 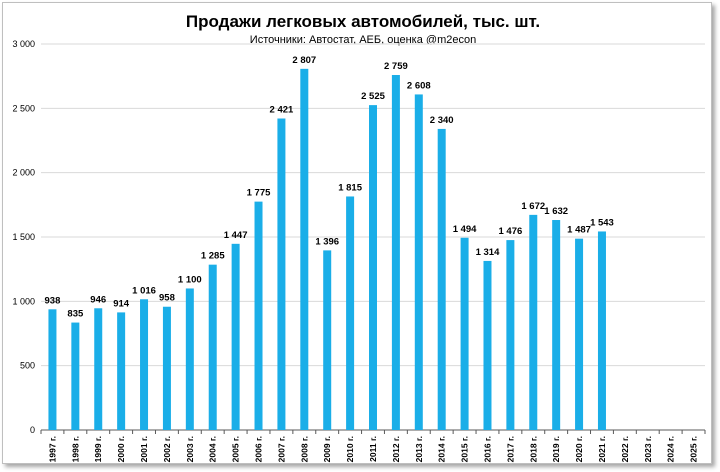 I want to click on data-label: 1 100, so click(x=190, y=279).